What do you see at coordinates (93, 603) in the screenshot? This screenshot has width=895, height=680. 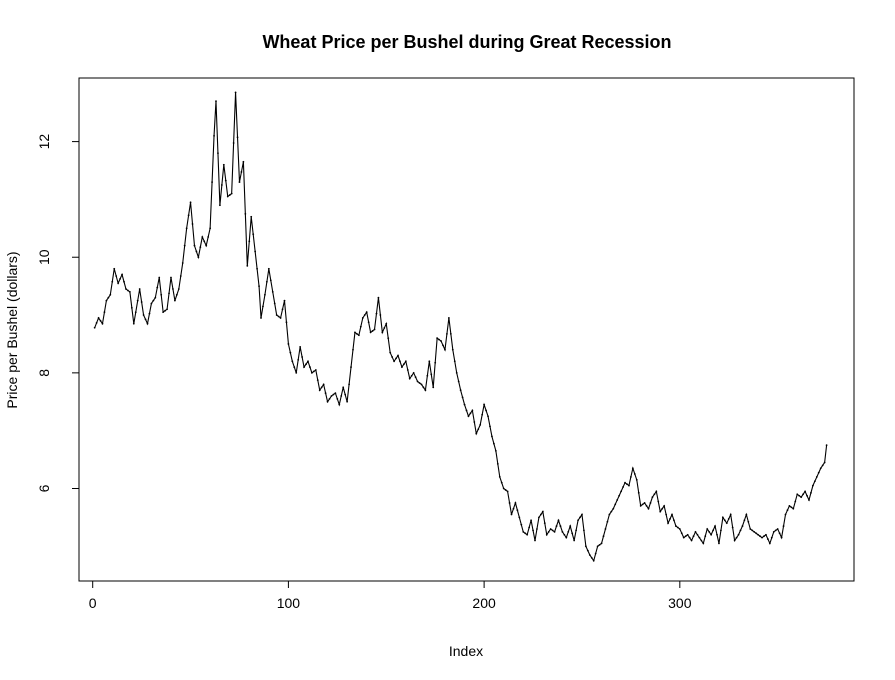 I see `x-tick-label: 0` at bounding box center [93, 603].